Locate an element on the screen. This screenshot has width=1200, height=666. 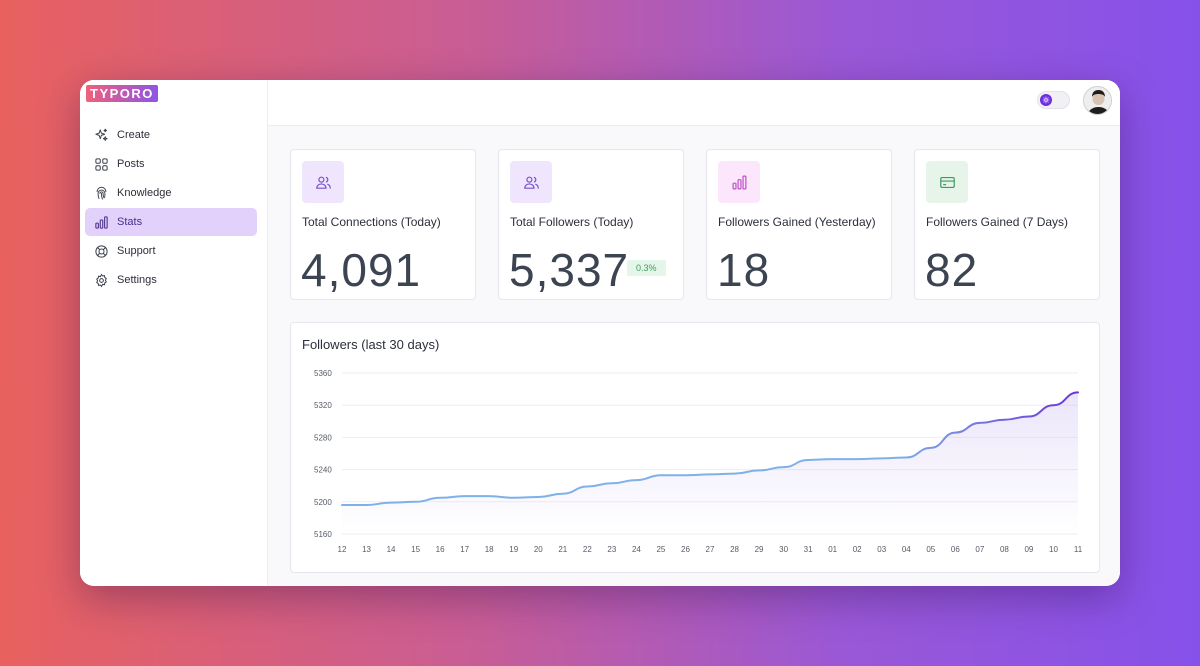
y-tick-label: 5200 is located at coordinates (323, 502).